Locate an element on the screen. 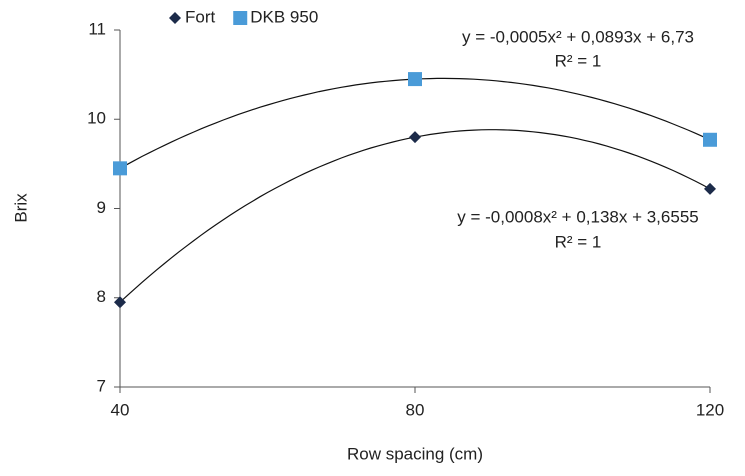 This screenshot has width=745, height=476. legend-label: DKB 950 is located at coordinates (284, 16).